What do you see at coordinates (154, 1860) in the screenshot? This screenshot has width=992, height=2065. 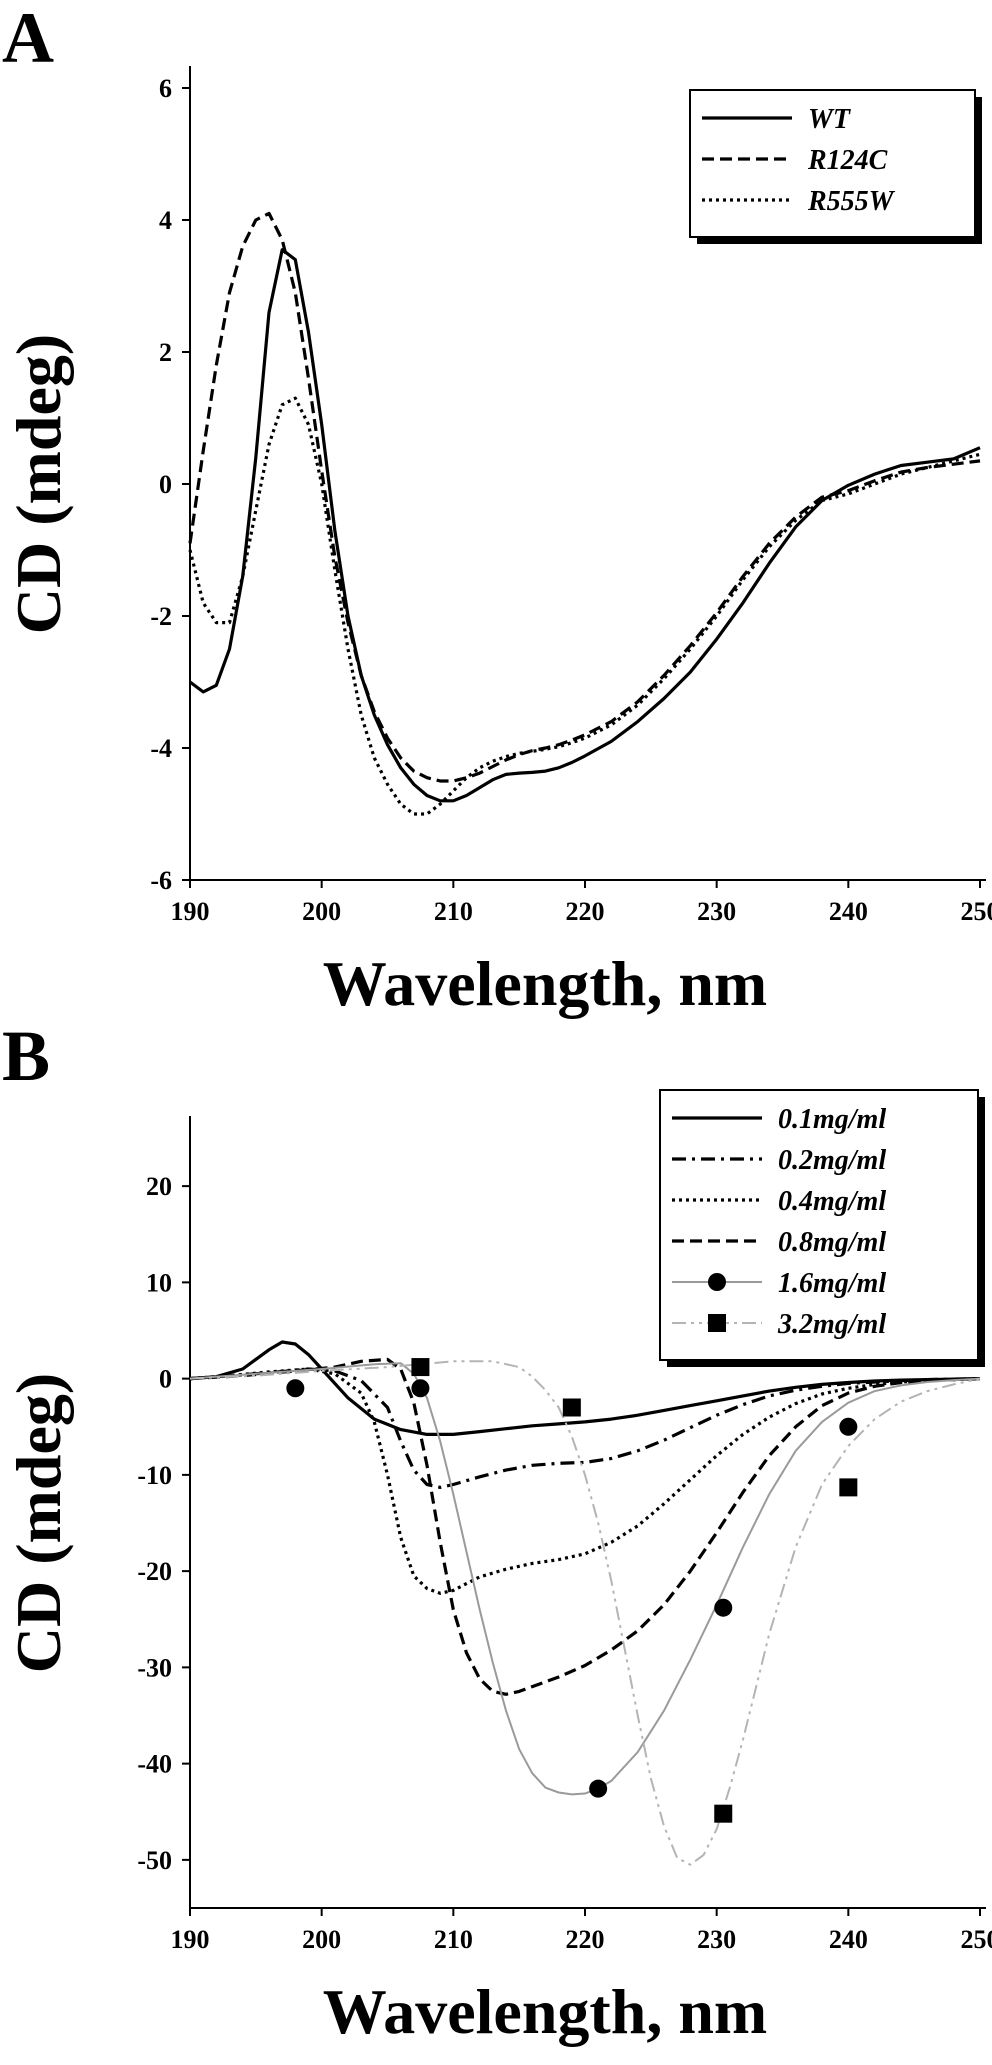 I see `y-tick-label: -50` at bounding box center [154, 1860].